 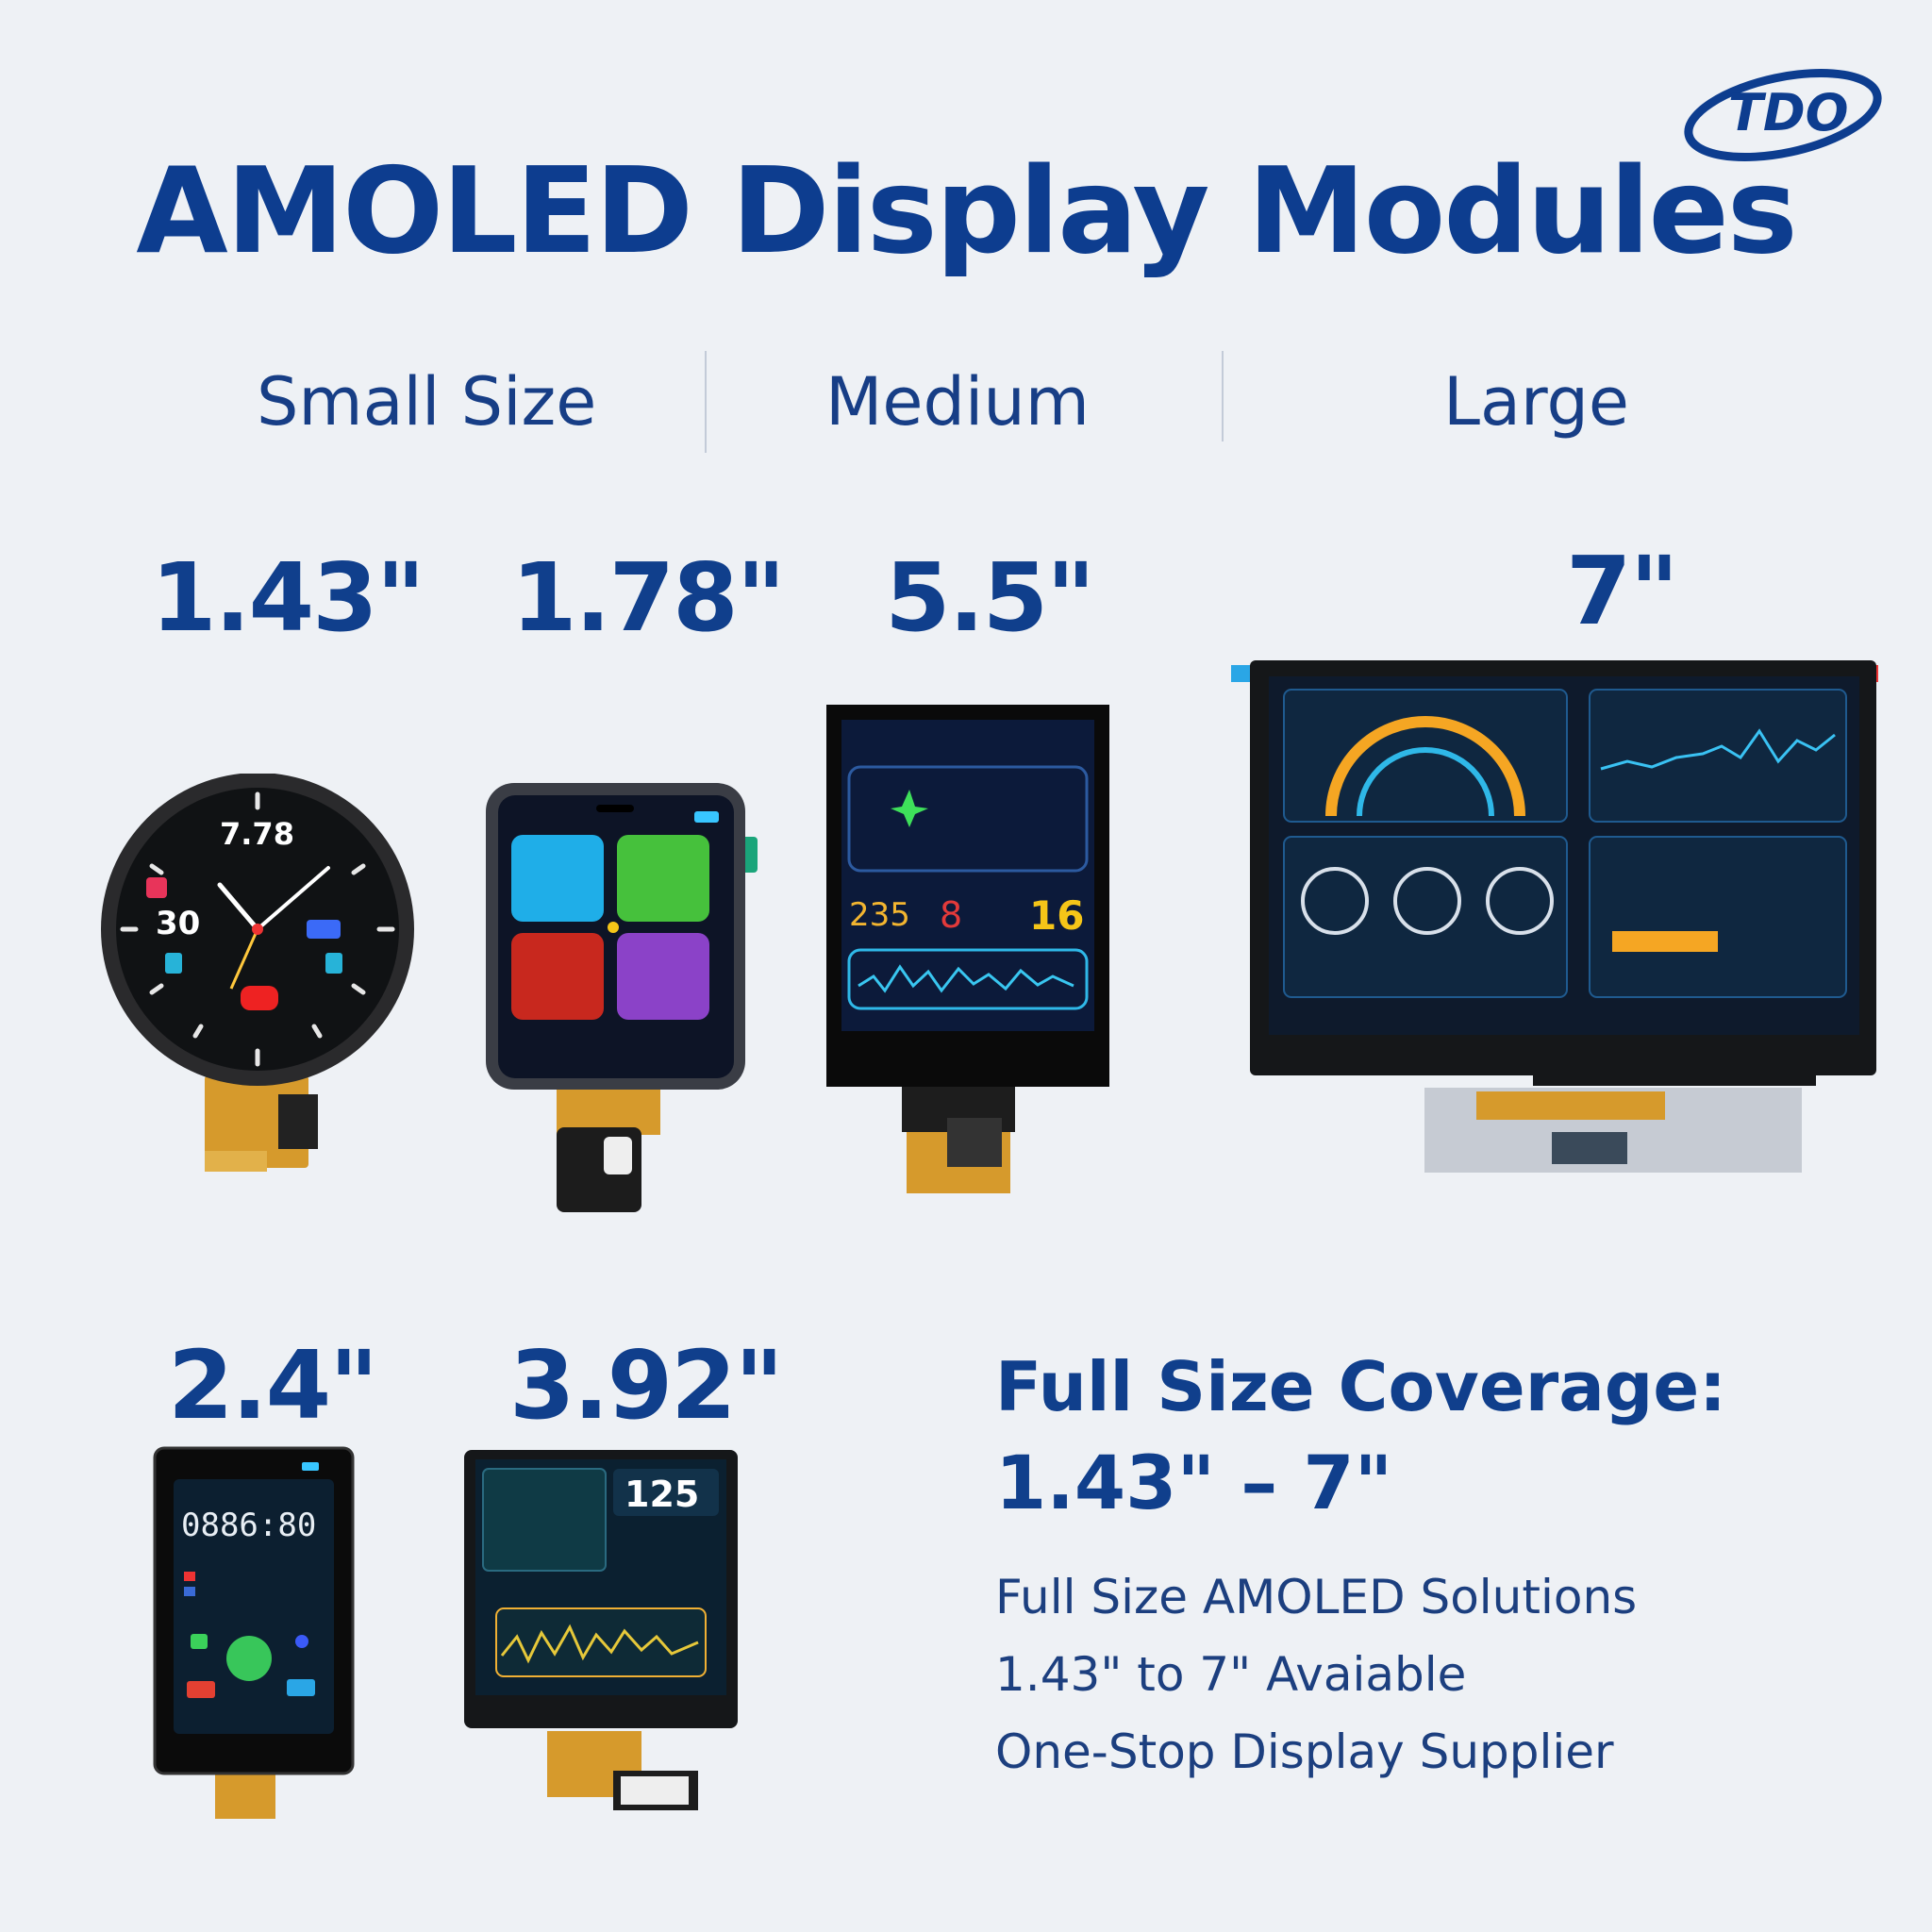 I want to click on watch-left-number: 30, so click(x=178, y=924).